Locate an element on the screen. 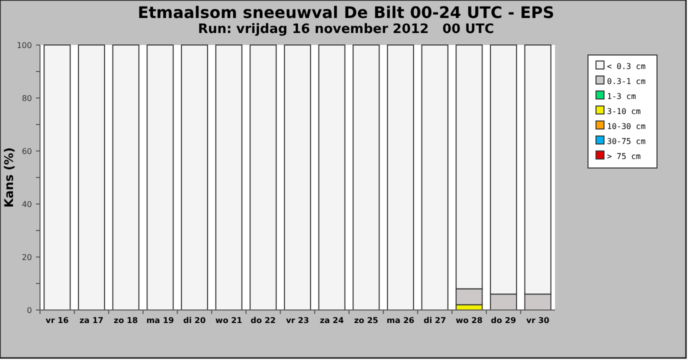  x-tick-label: zo 25 is located at coordinates (366, 320).